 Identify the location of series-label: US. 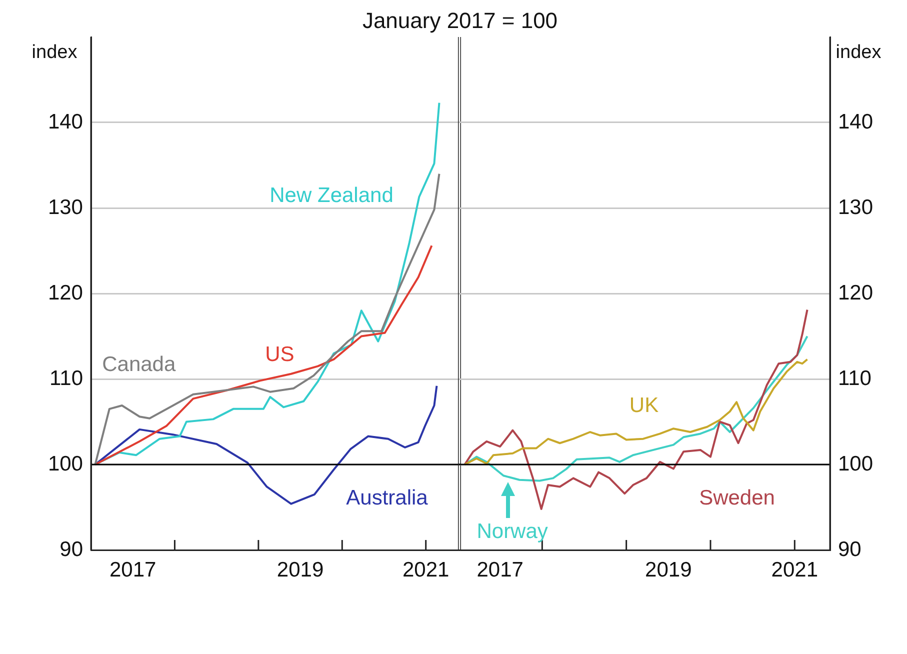
(279, 354).